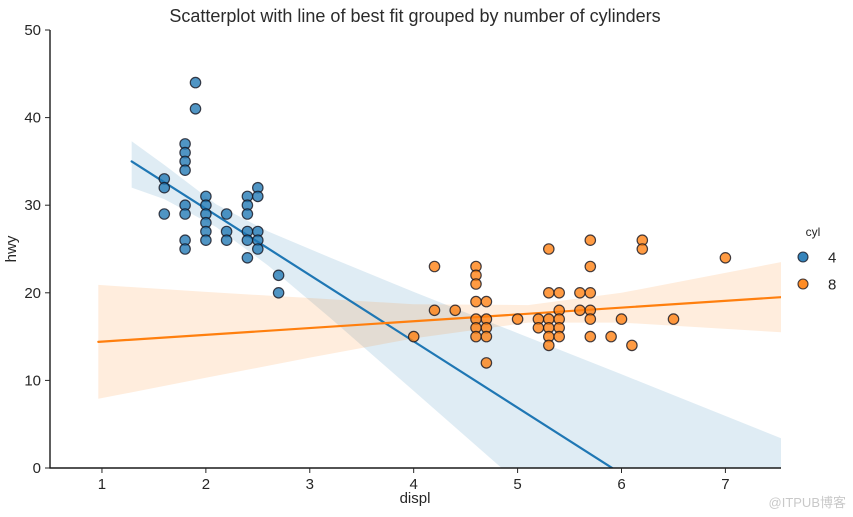 The width and height of the screenshot is (853, 517). What do you see at coordinates (621, 484) in the screenshot?
I see `x-tick-label: 6` at bounding box center [621, 484].